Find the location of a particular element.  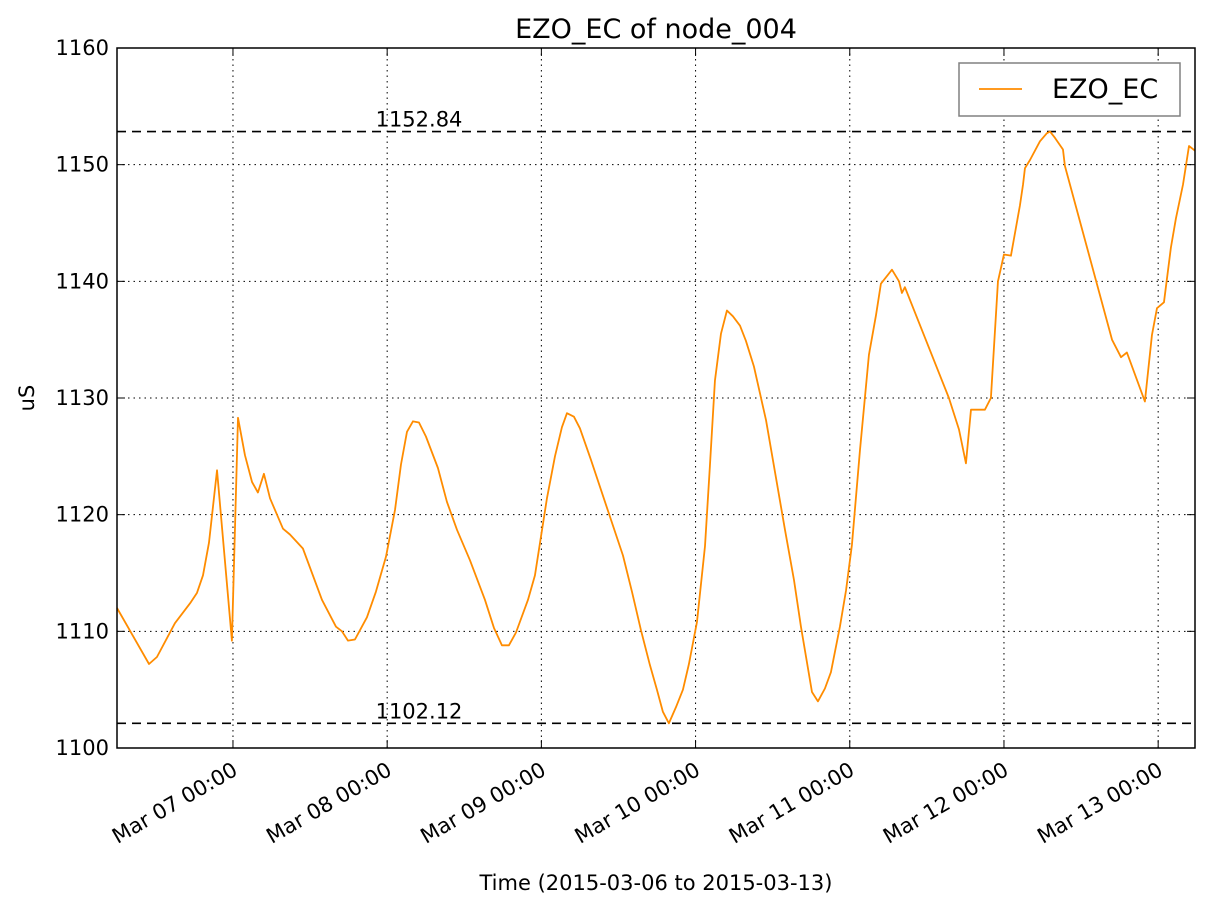

y-tick-label: 1150 is located at coordinates (82, 165).